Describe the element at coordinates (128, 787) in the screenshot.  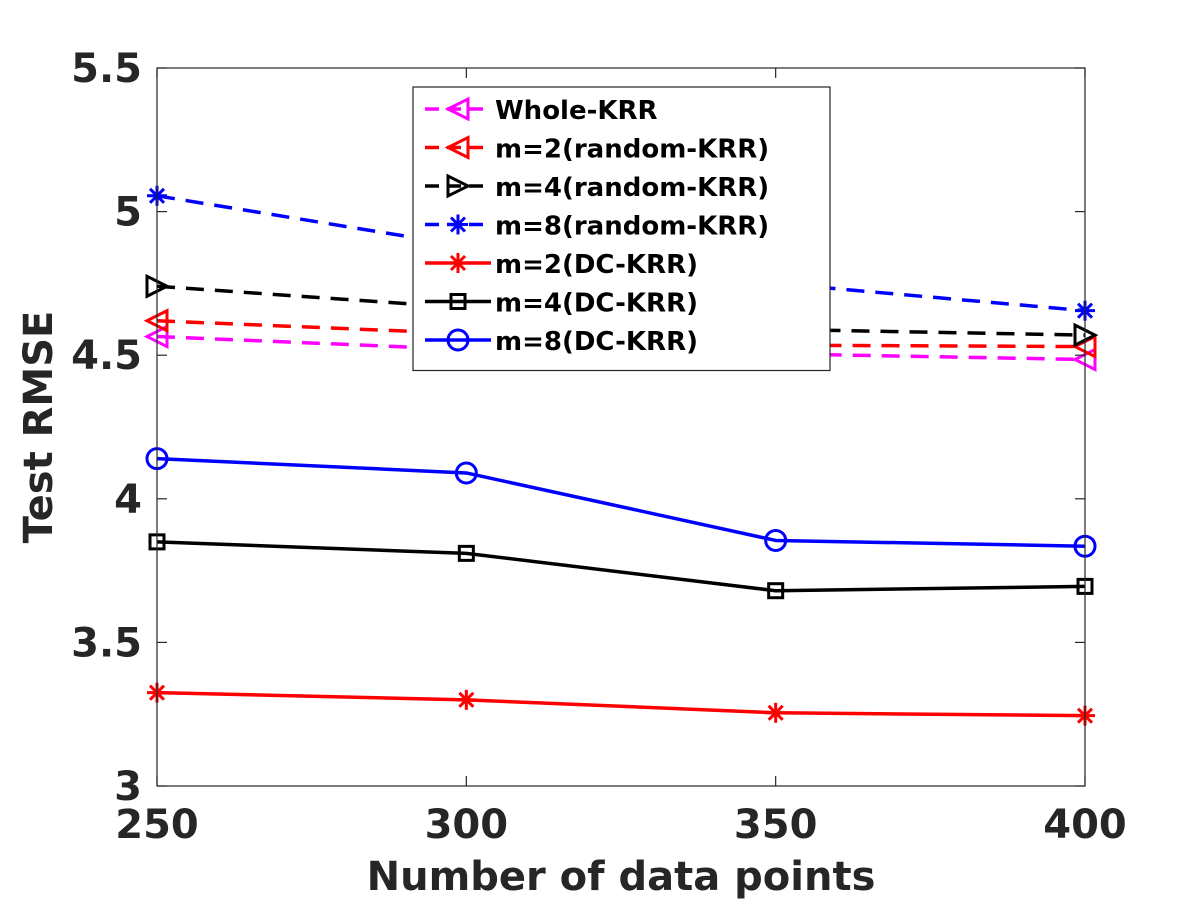
I see `y-tick-label: 3` at that location.